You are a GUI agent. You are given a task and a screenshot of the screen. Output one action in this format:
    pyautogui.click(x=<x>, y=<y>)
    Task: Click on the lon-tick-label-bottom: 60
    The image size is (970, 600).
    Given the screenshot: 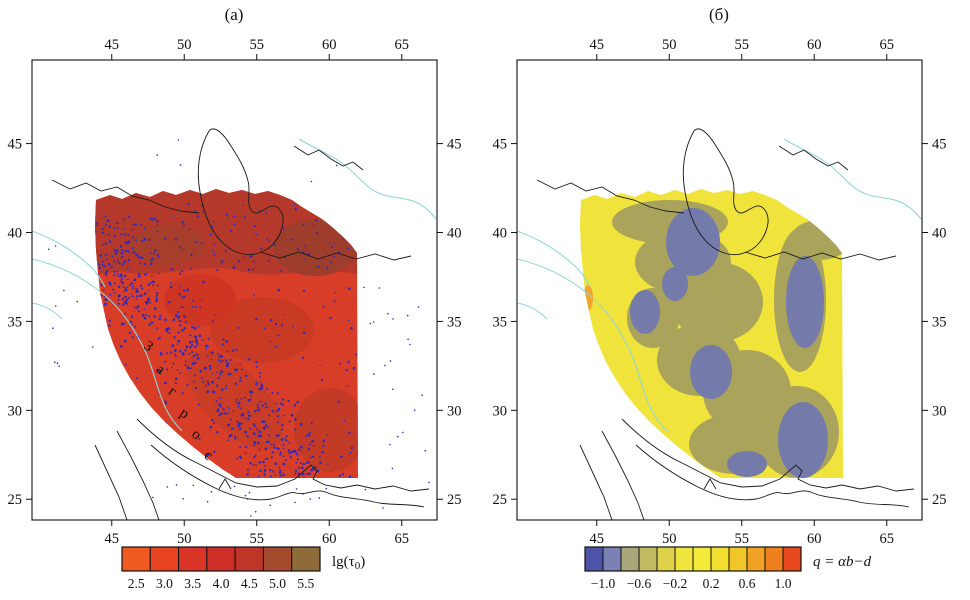 What is the action you would take?
    pyautogui.click(x=814, y=539)
    